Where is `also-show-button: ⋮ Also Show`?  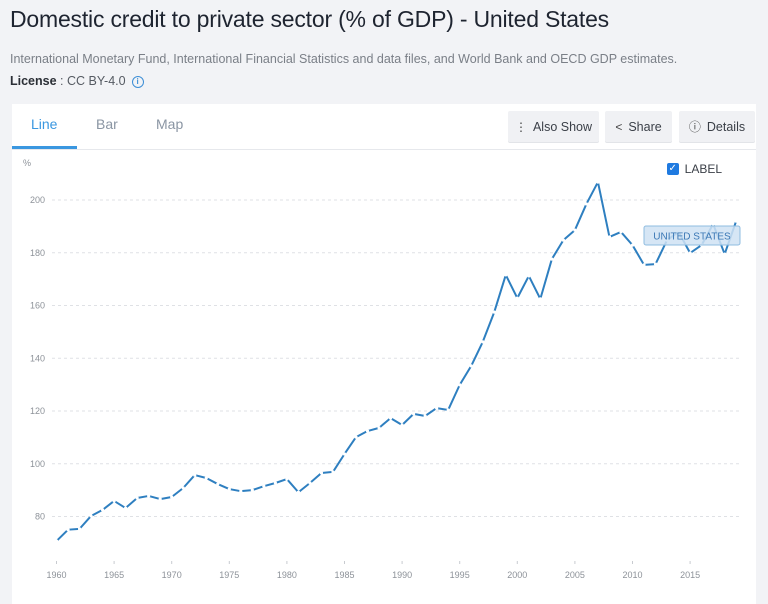 also-show-button: ⋮ Also Show is located at coordinates (553, 126).